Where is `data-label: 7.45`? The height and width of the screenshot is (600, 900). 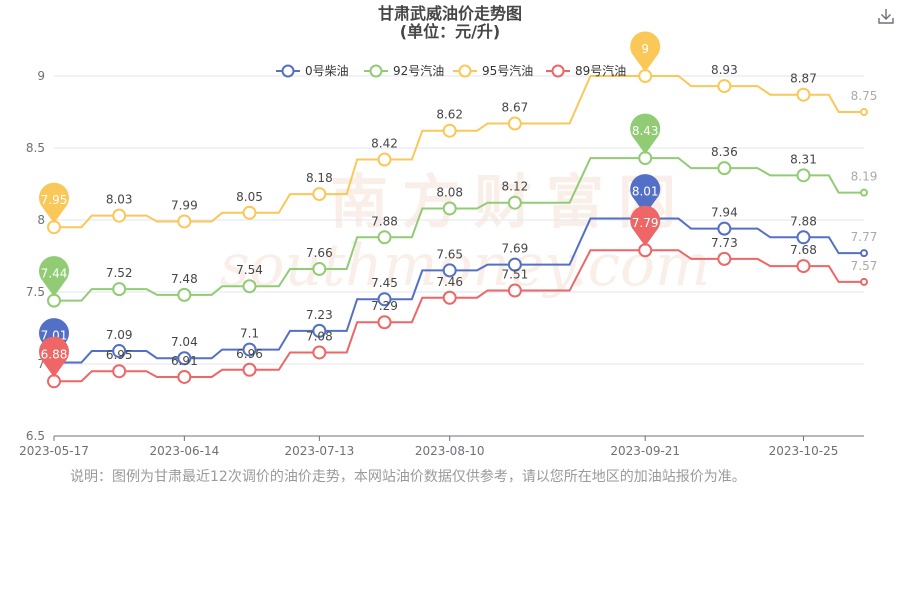 data-label: 7.45 is located at coordinates (384, 283).